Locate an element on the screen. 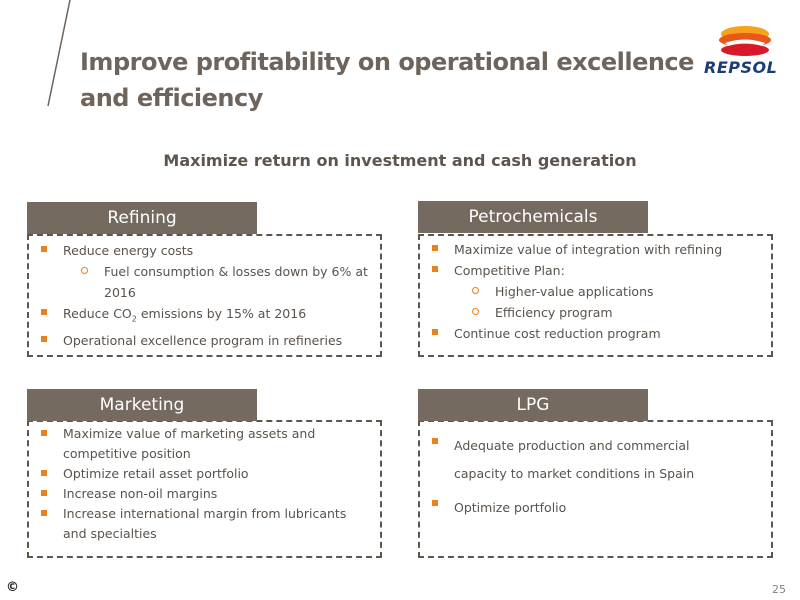 Image resolution: width=800 pixels, height=600 pixels. copyright-icon: © is located at coordinates (12, 587).